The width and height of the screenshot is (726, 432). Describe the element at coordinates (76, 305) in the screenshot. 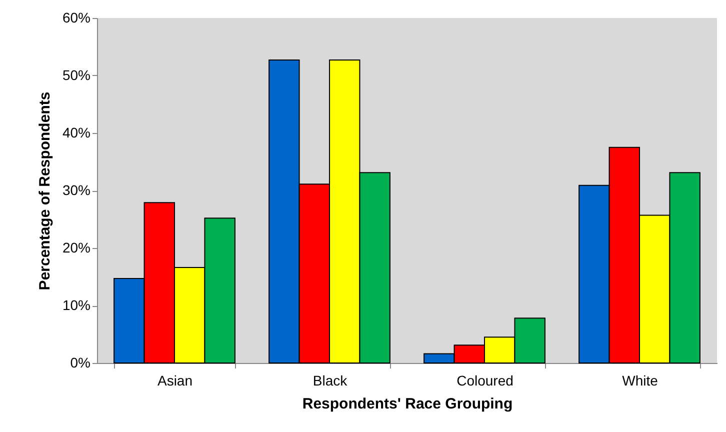

I see `y-tick-label: 10%` at that location.